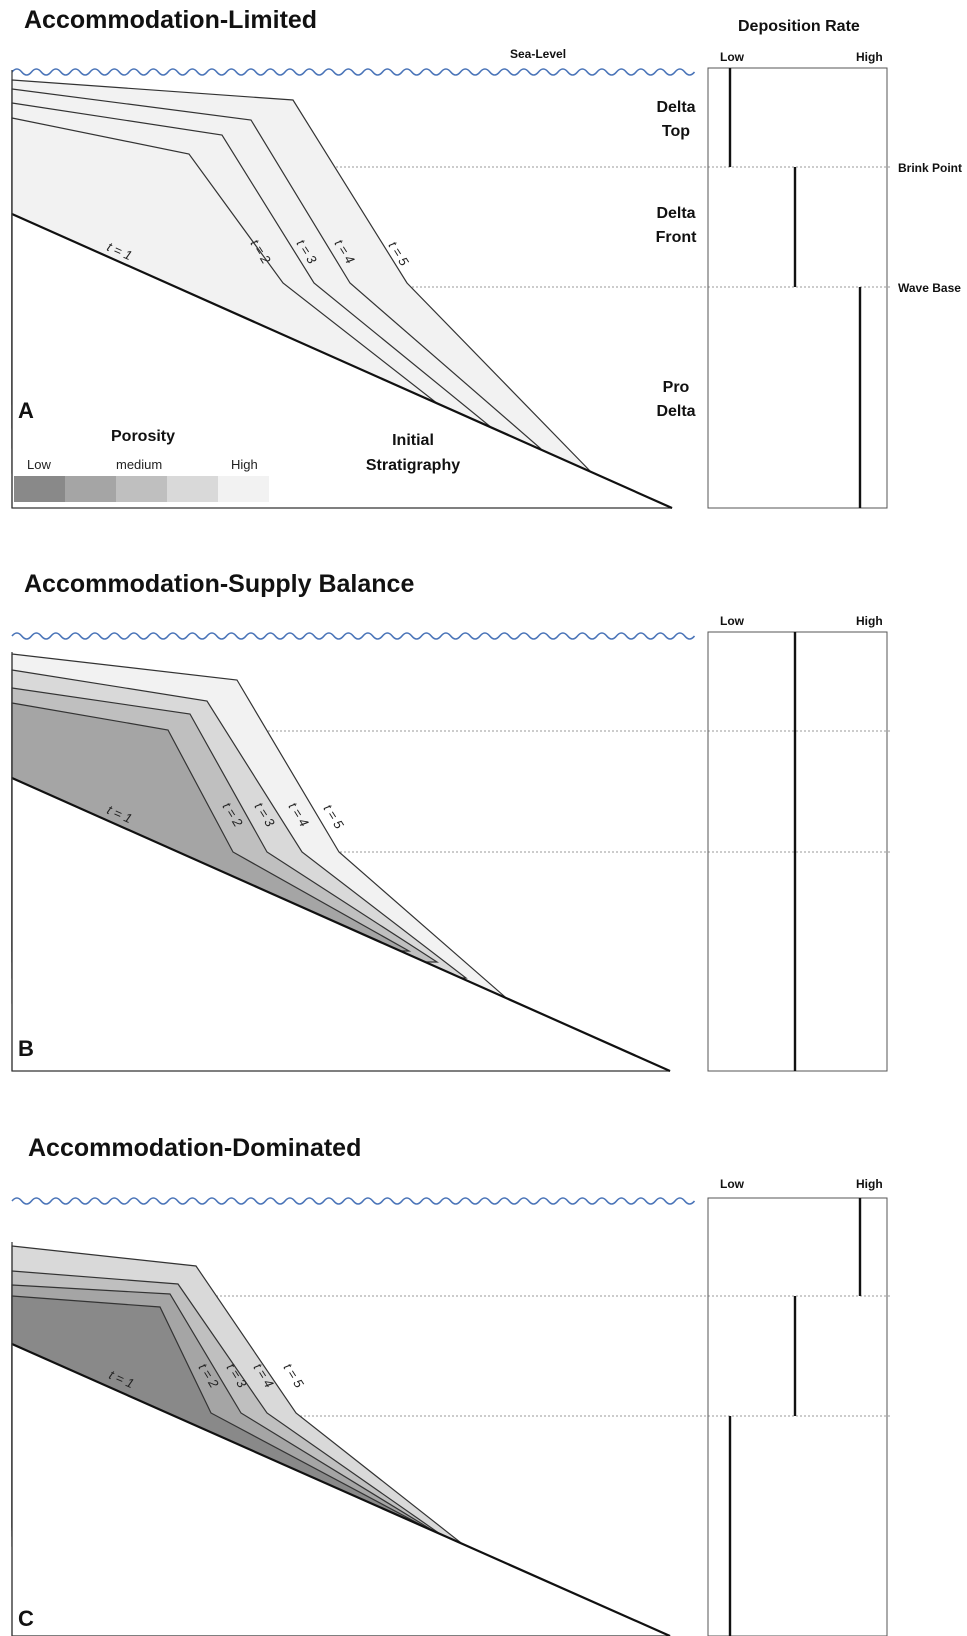 The width and height of the screenshot is (967, 1636). I want to click on t1-surface-c, so click(341, 1489).